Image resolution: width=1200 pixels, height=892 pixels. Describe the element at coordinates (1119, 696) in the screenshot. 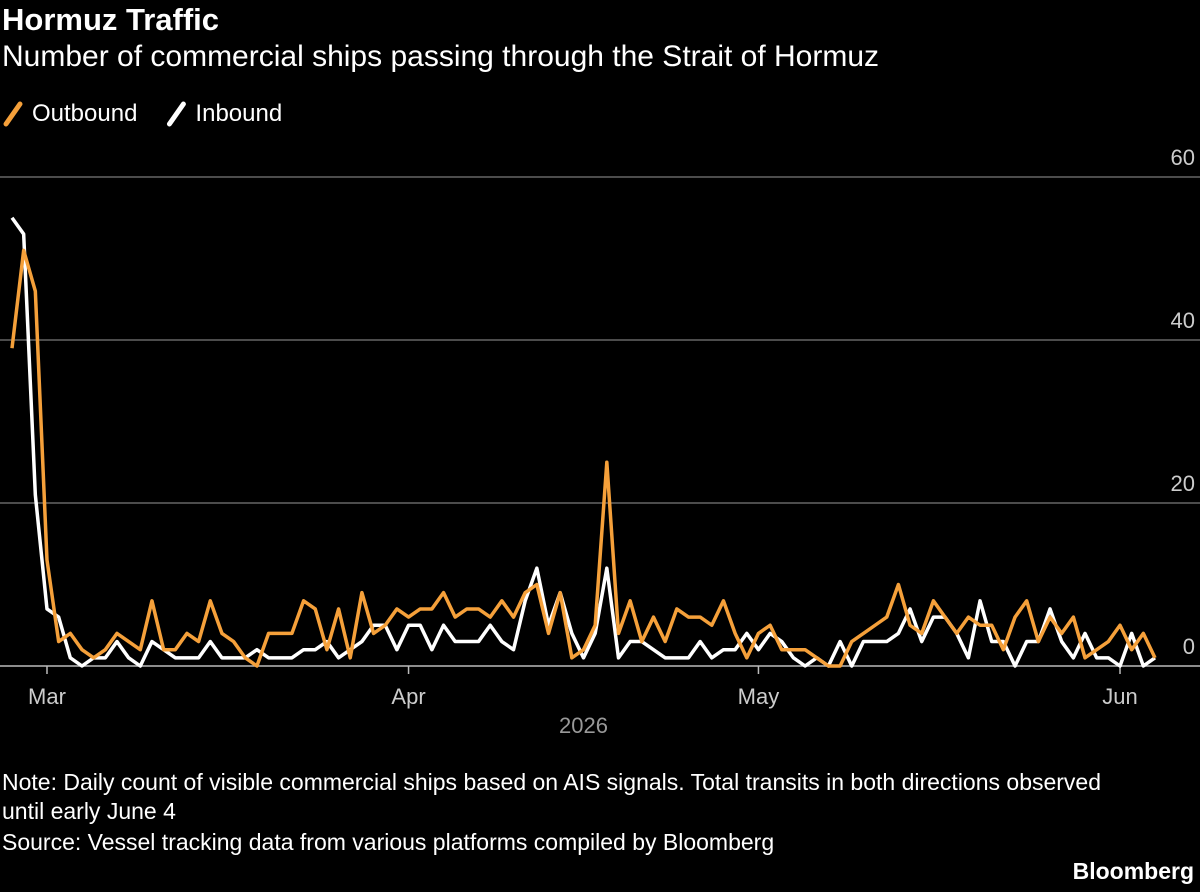

I see `x-tick-label: Jun` at that location.